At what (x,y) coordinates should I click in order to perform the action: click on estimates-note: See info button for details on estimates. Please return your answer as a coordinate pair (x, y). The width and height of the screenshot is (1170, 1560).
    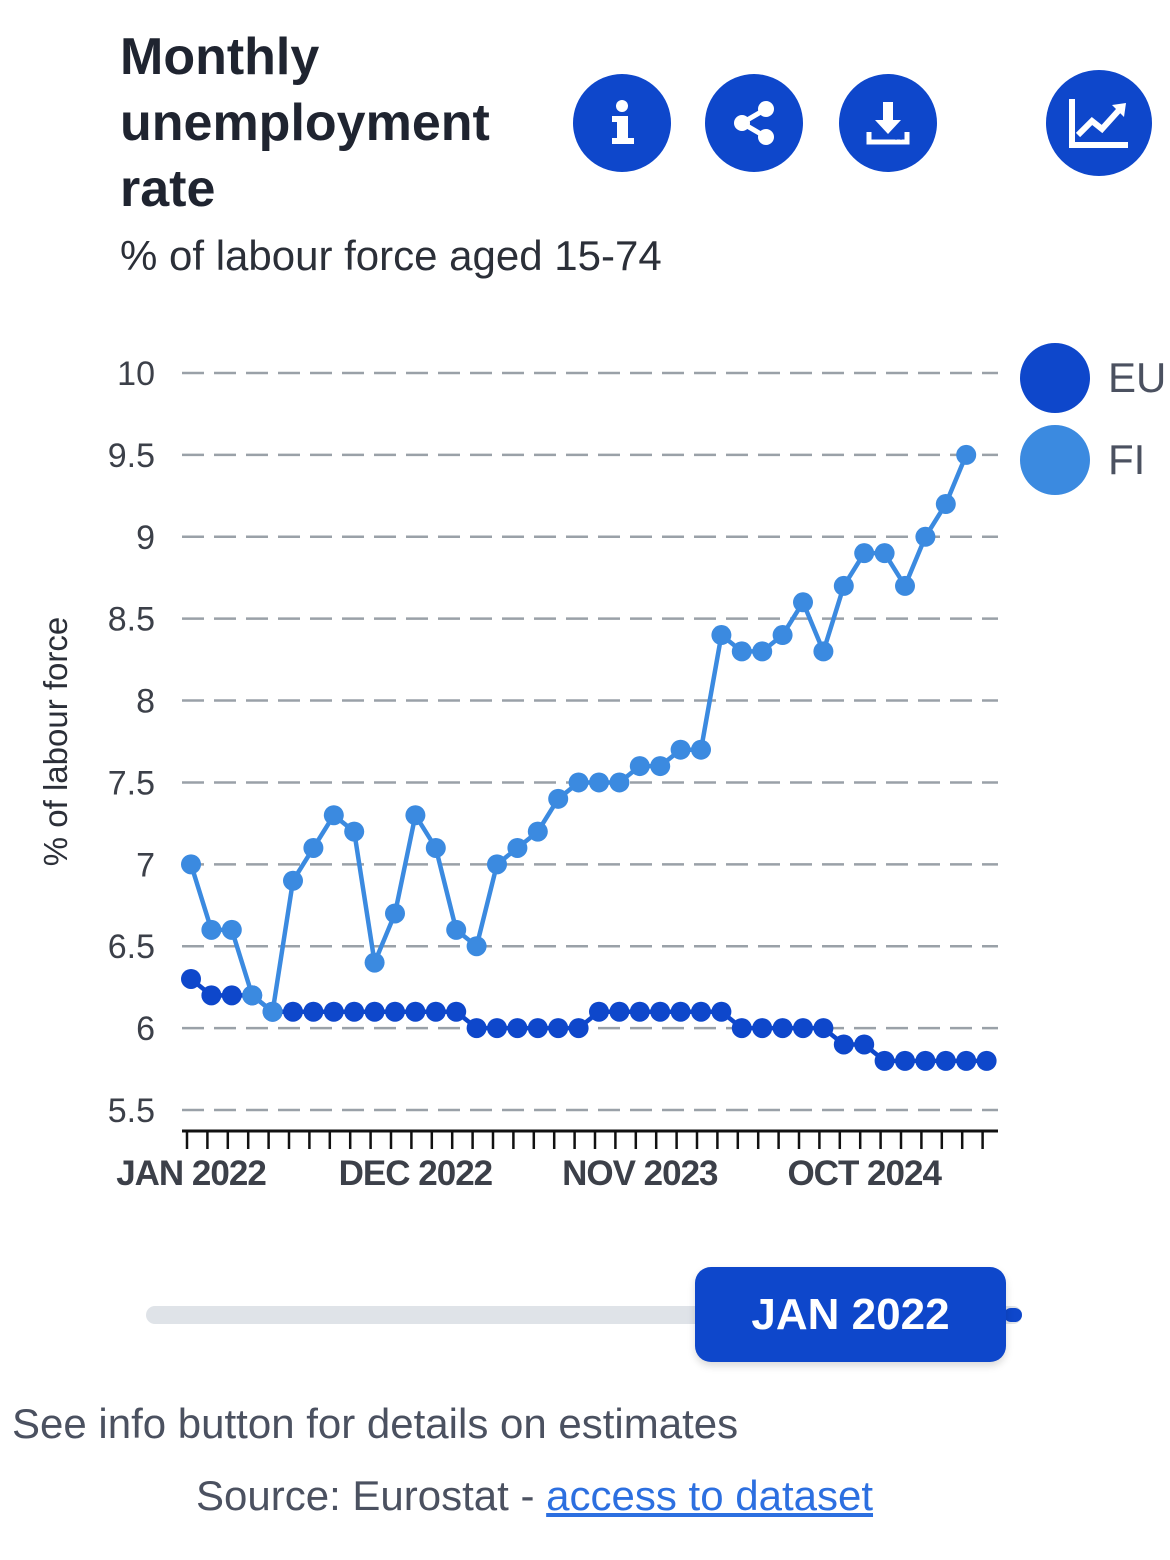
    Looking at the image, I should click on (375, 1423).